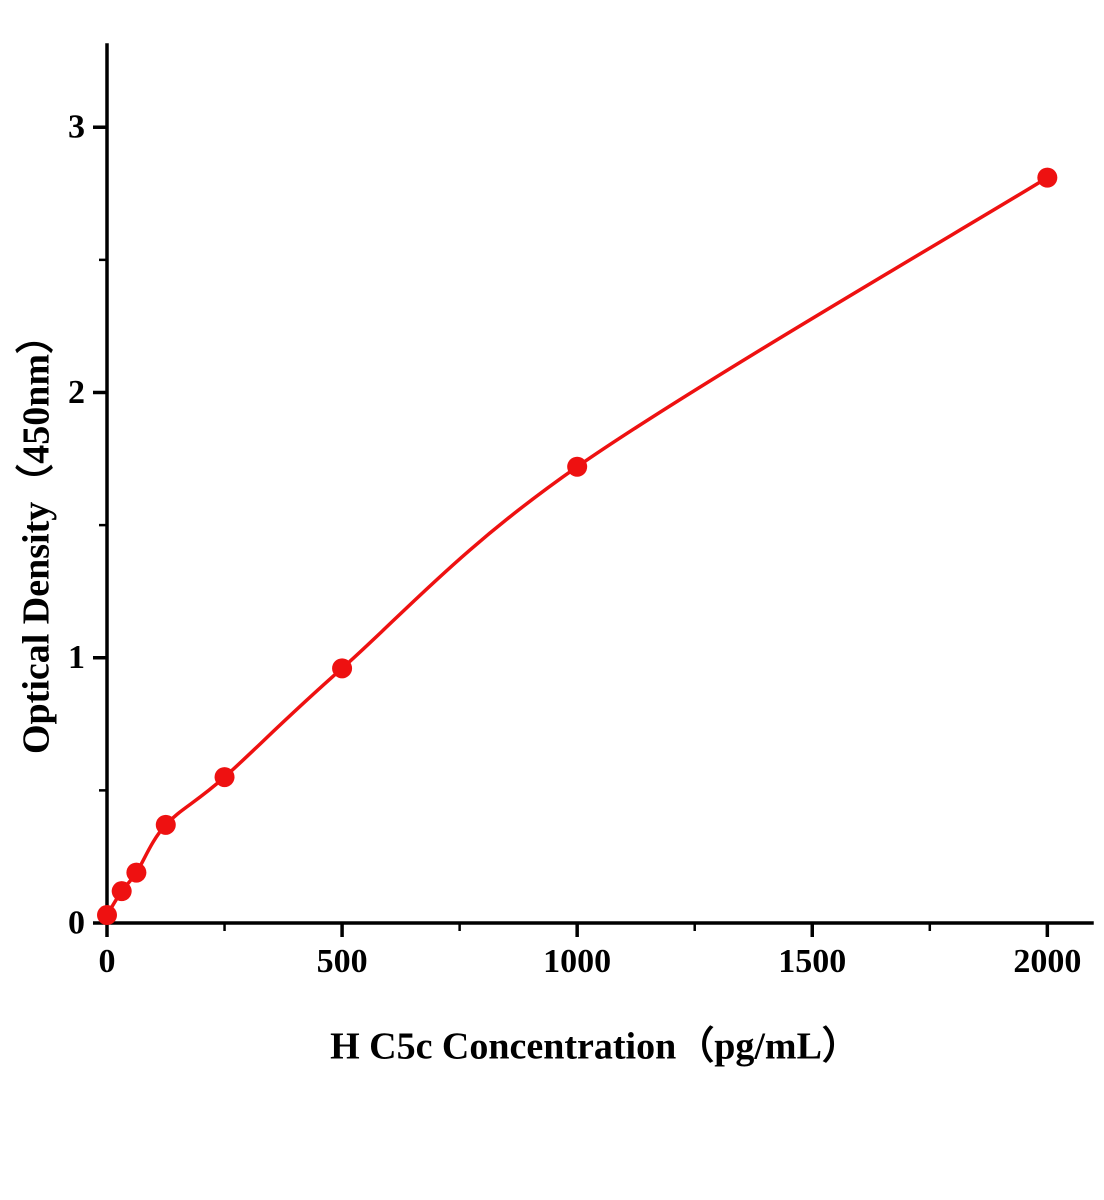  I want to click on x-tick-label: 1500, so click(812, 961).